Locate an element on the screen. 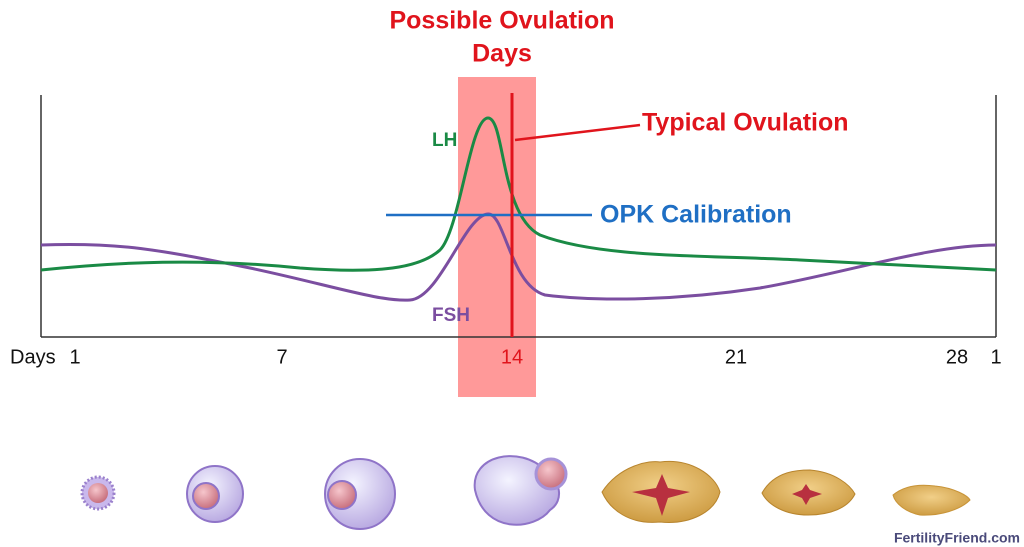 The height and width of the screenshot is (547, 1024). opk-label: OPK Calibration is located at coordinates (696, 215).